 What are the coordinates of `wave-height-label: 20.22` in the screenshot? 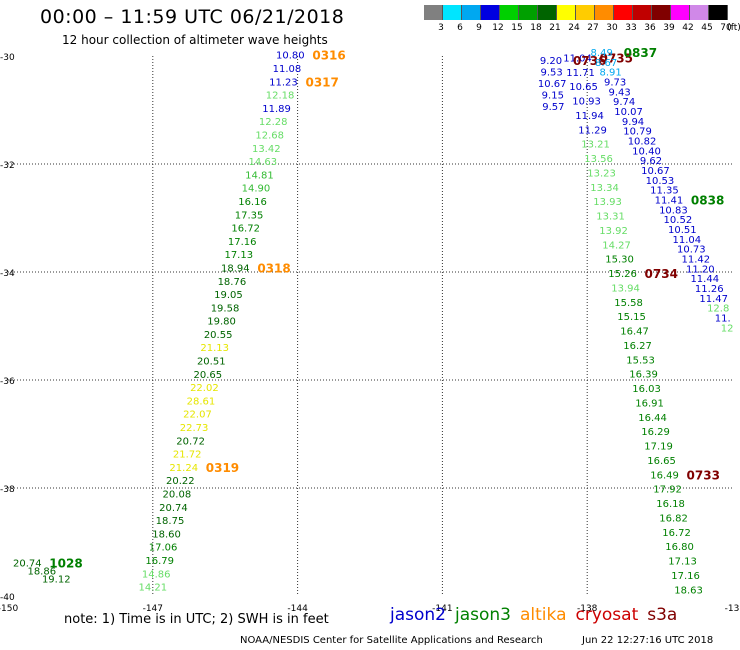 It's located at (180, 481).